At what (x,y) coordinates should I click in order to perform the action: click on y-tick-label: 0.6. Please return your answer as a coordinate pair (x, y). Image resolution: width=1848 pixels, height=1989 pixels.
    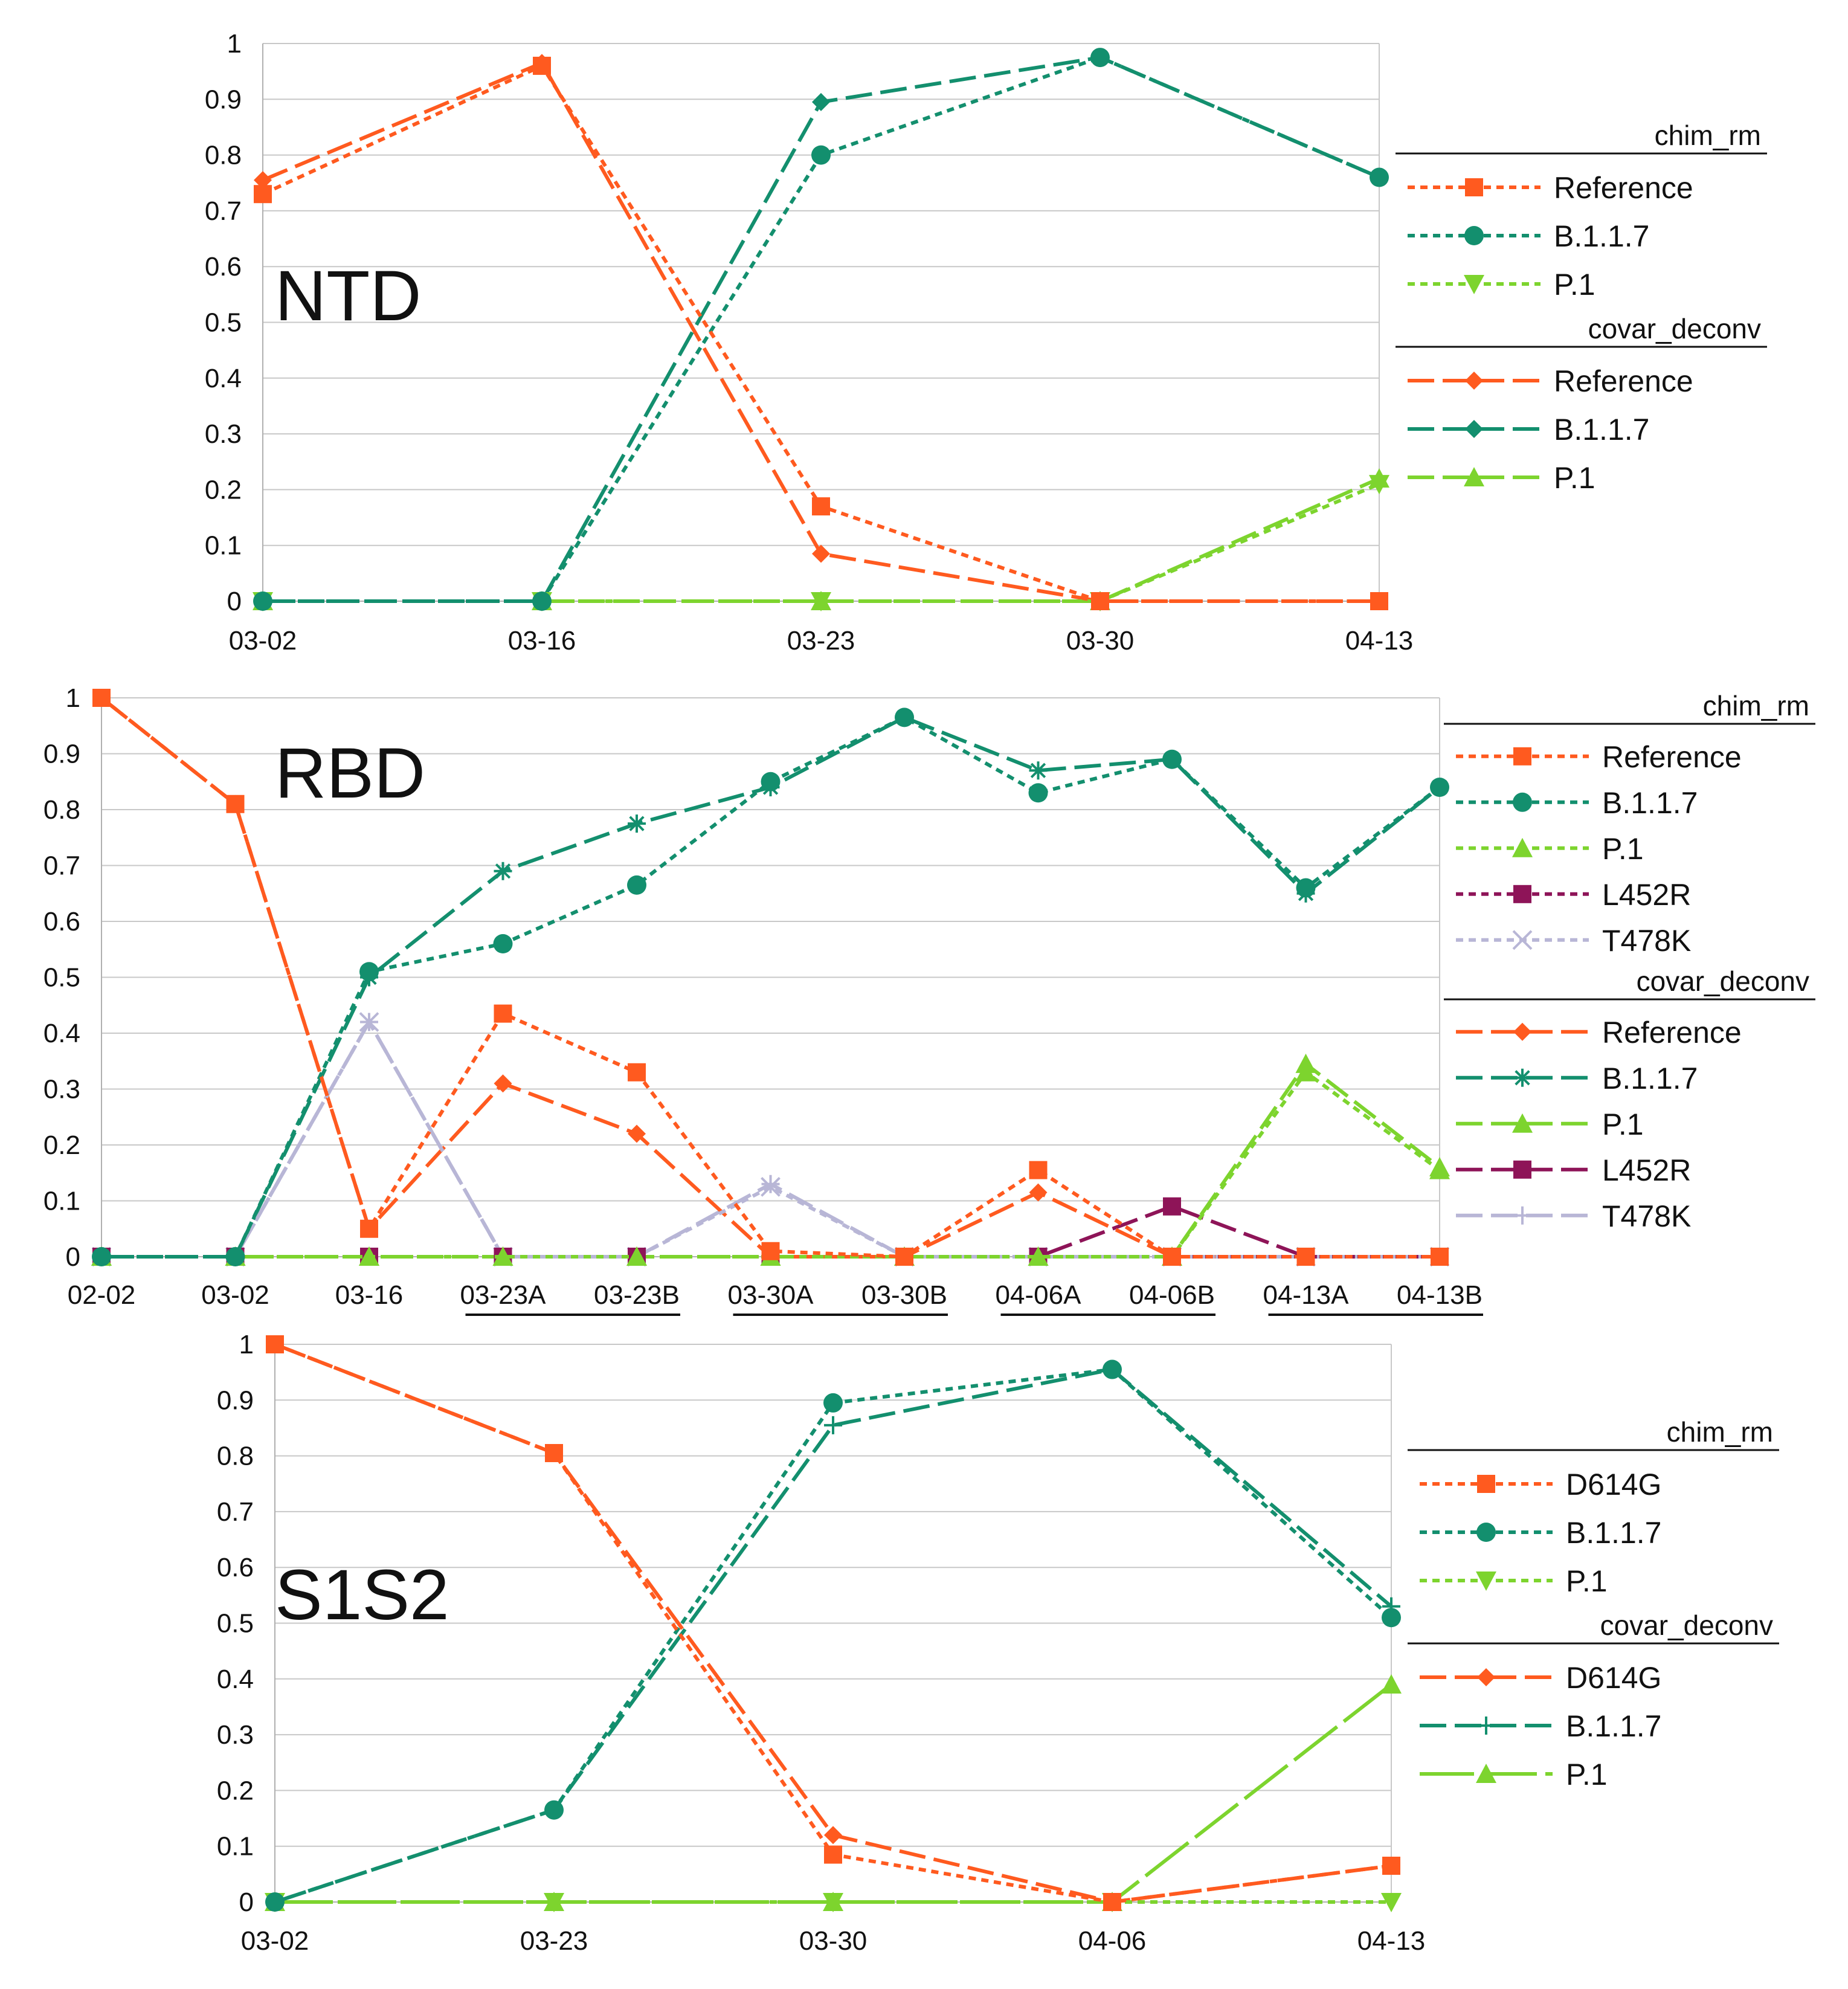
    Looking at the image, I should click on (223, 267).